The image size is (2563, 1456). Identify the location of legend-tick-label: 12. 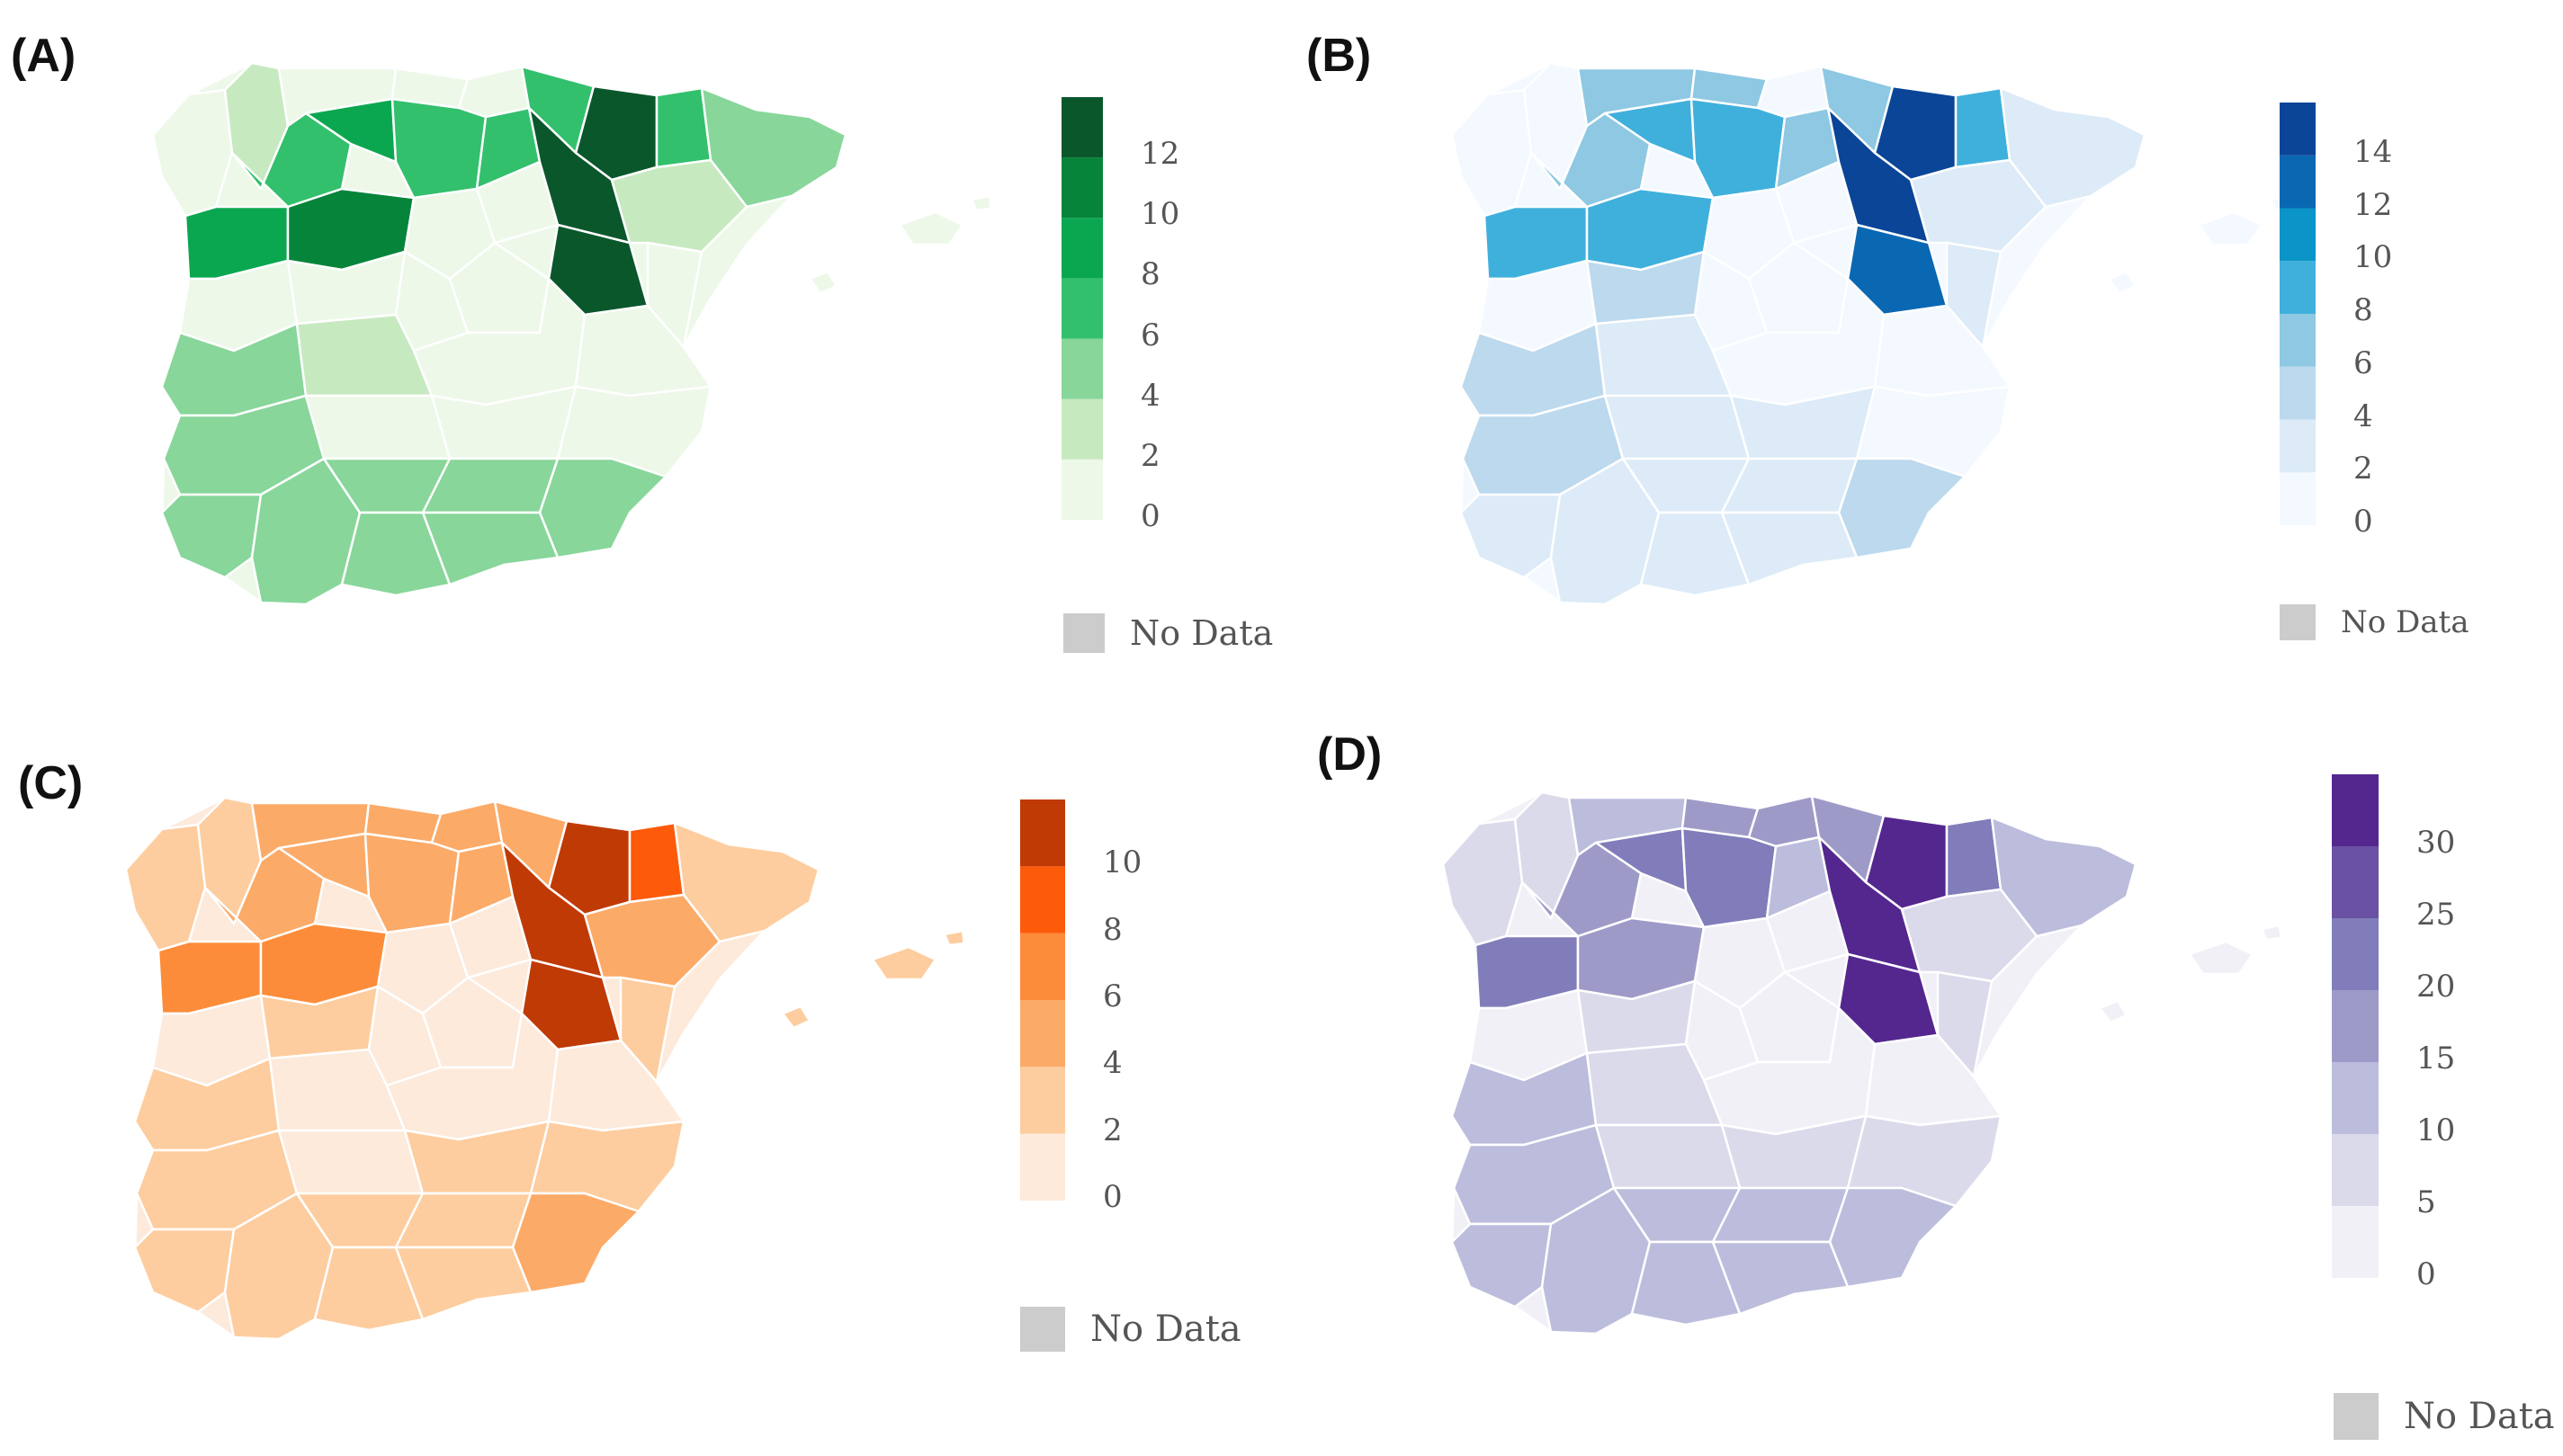
(1160, 155).